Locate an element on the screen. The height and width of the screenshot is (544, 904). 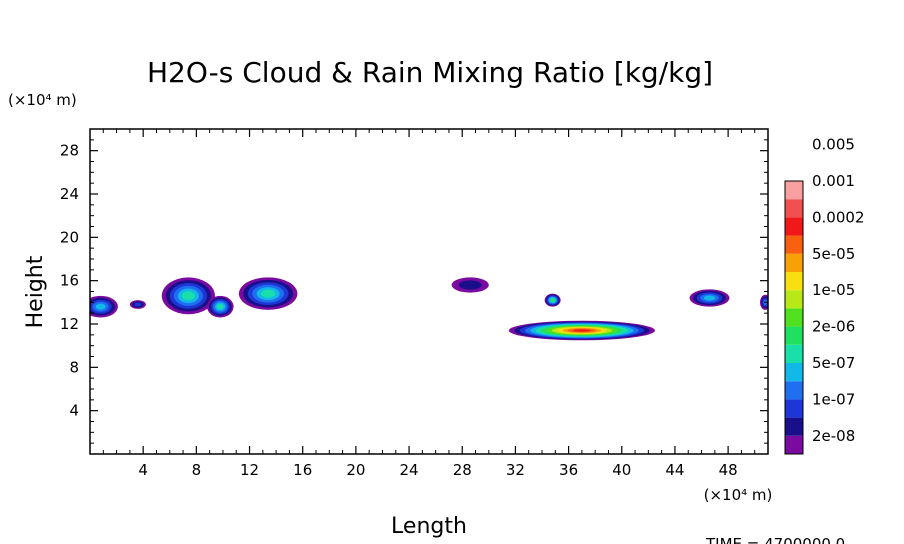
colorbar-label: 1e-05 is located at coordinates (833, 290).